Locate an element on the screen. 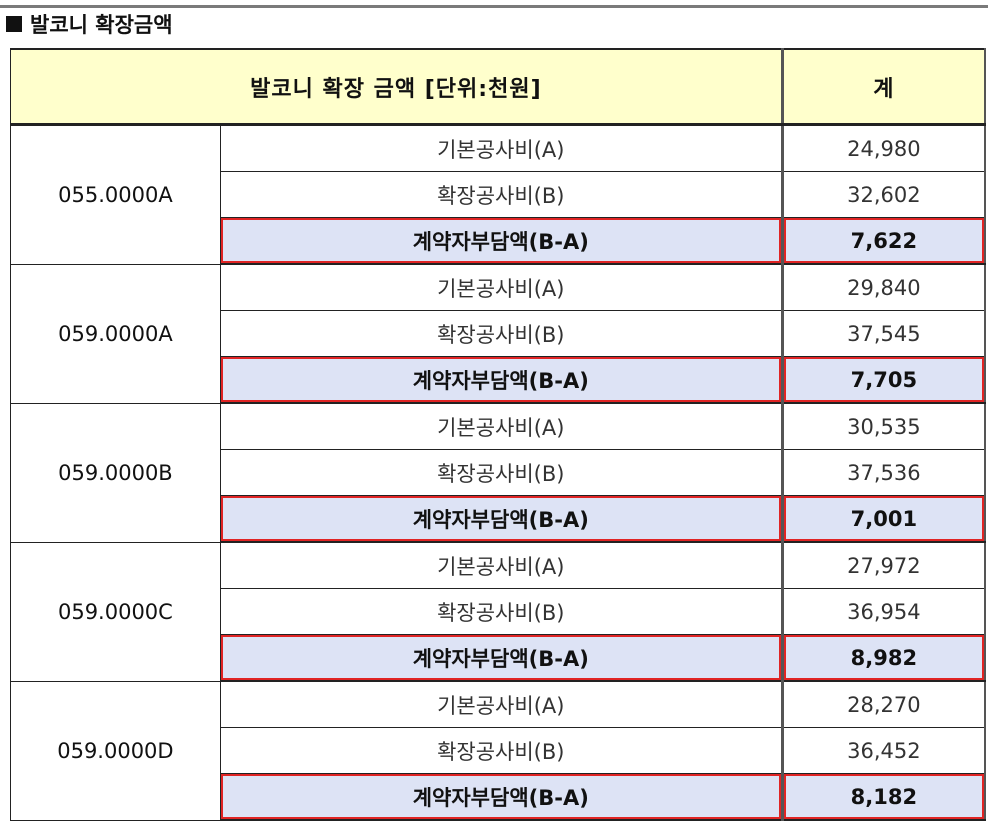 This screenshot has height=821, width=988. unit-type: 059.0000C is located at coordinates (115, 612).